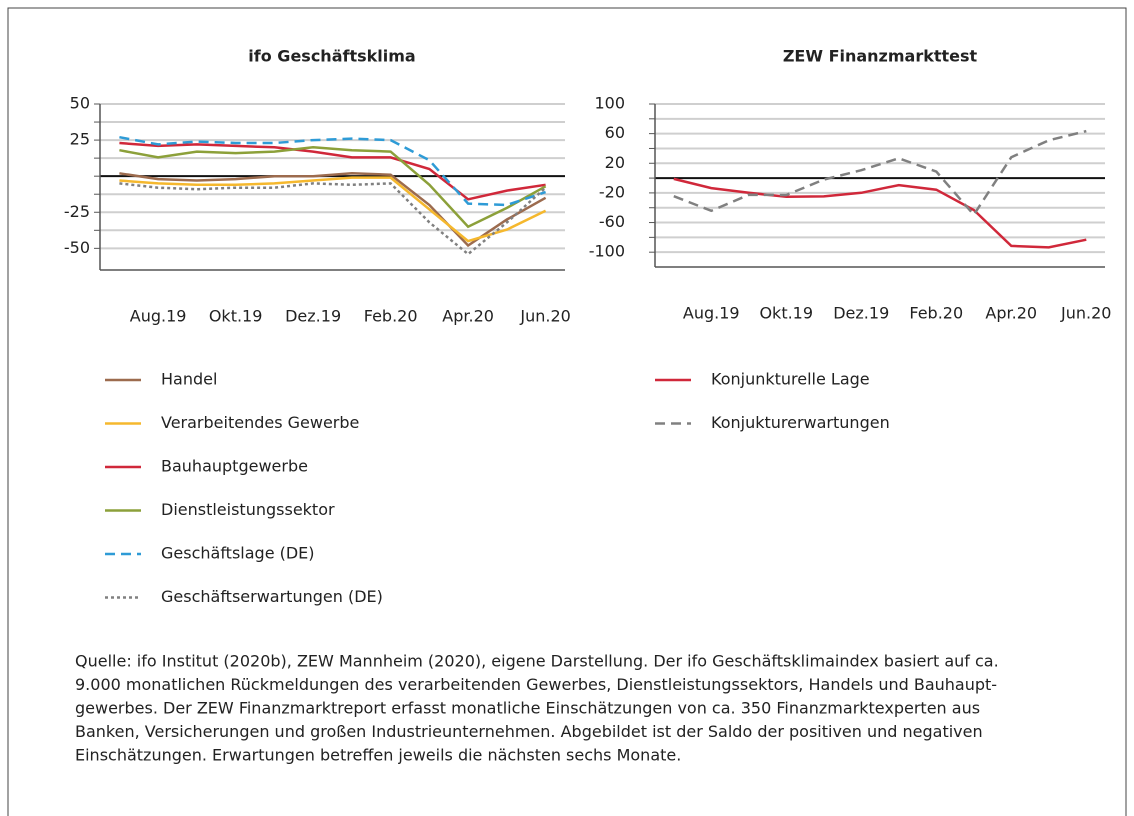 The width and height of the screenshot is (1134, 816). I want to click on y-tick-label: -20, so click(612, 191).